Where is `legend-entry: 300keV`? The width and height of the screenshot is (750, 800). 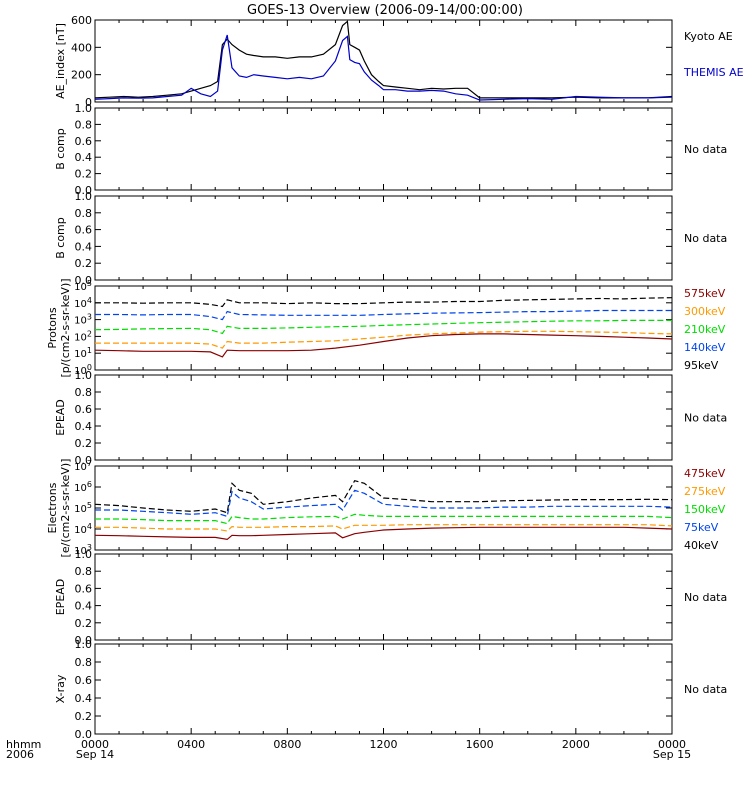
legend-entry: 300keV is located at coordinates (705, 311).